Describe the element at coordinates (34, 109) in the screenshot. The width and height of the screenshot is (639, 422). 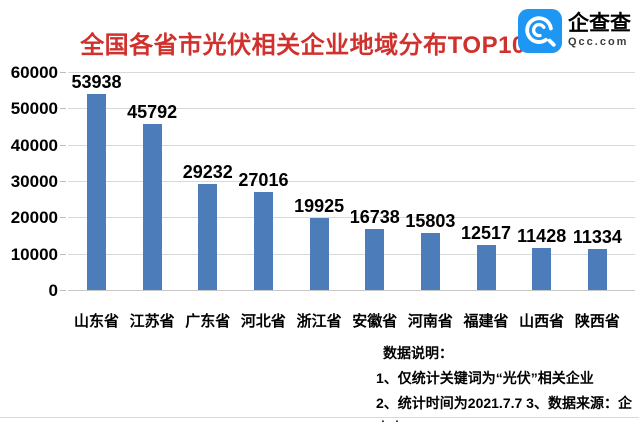
I see `y-tick-label: 50000` at that location.